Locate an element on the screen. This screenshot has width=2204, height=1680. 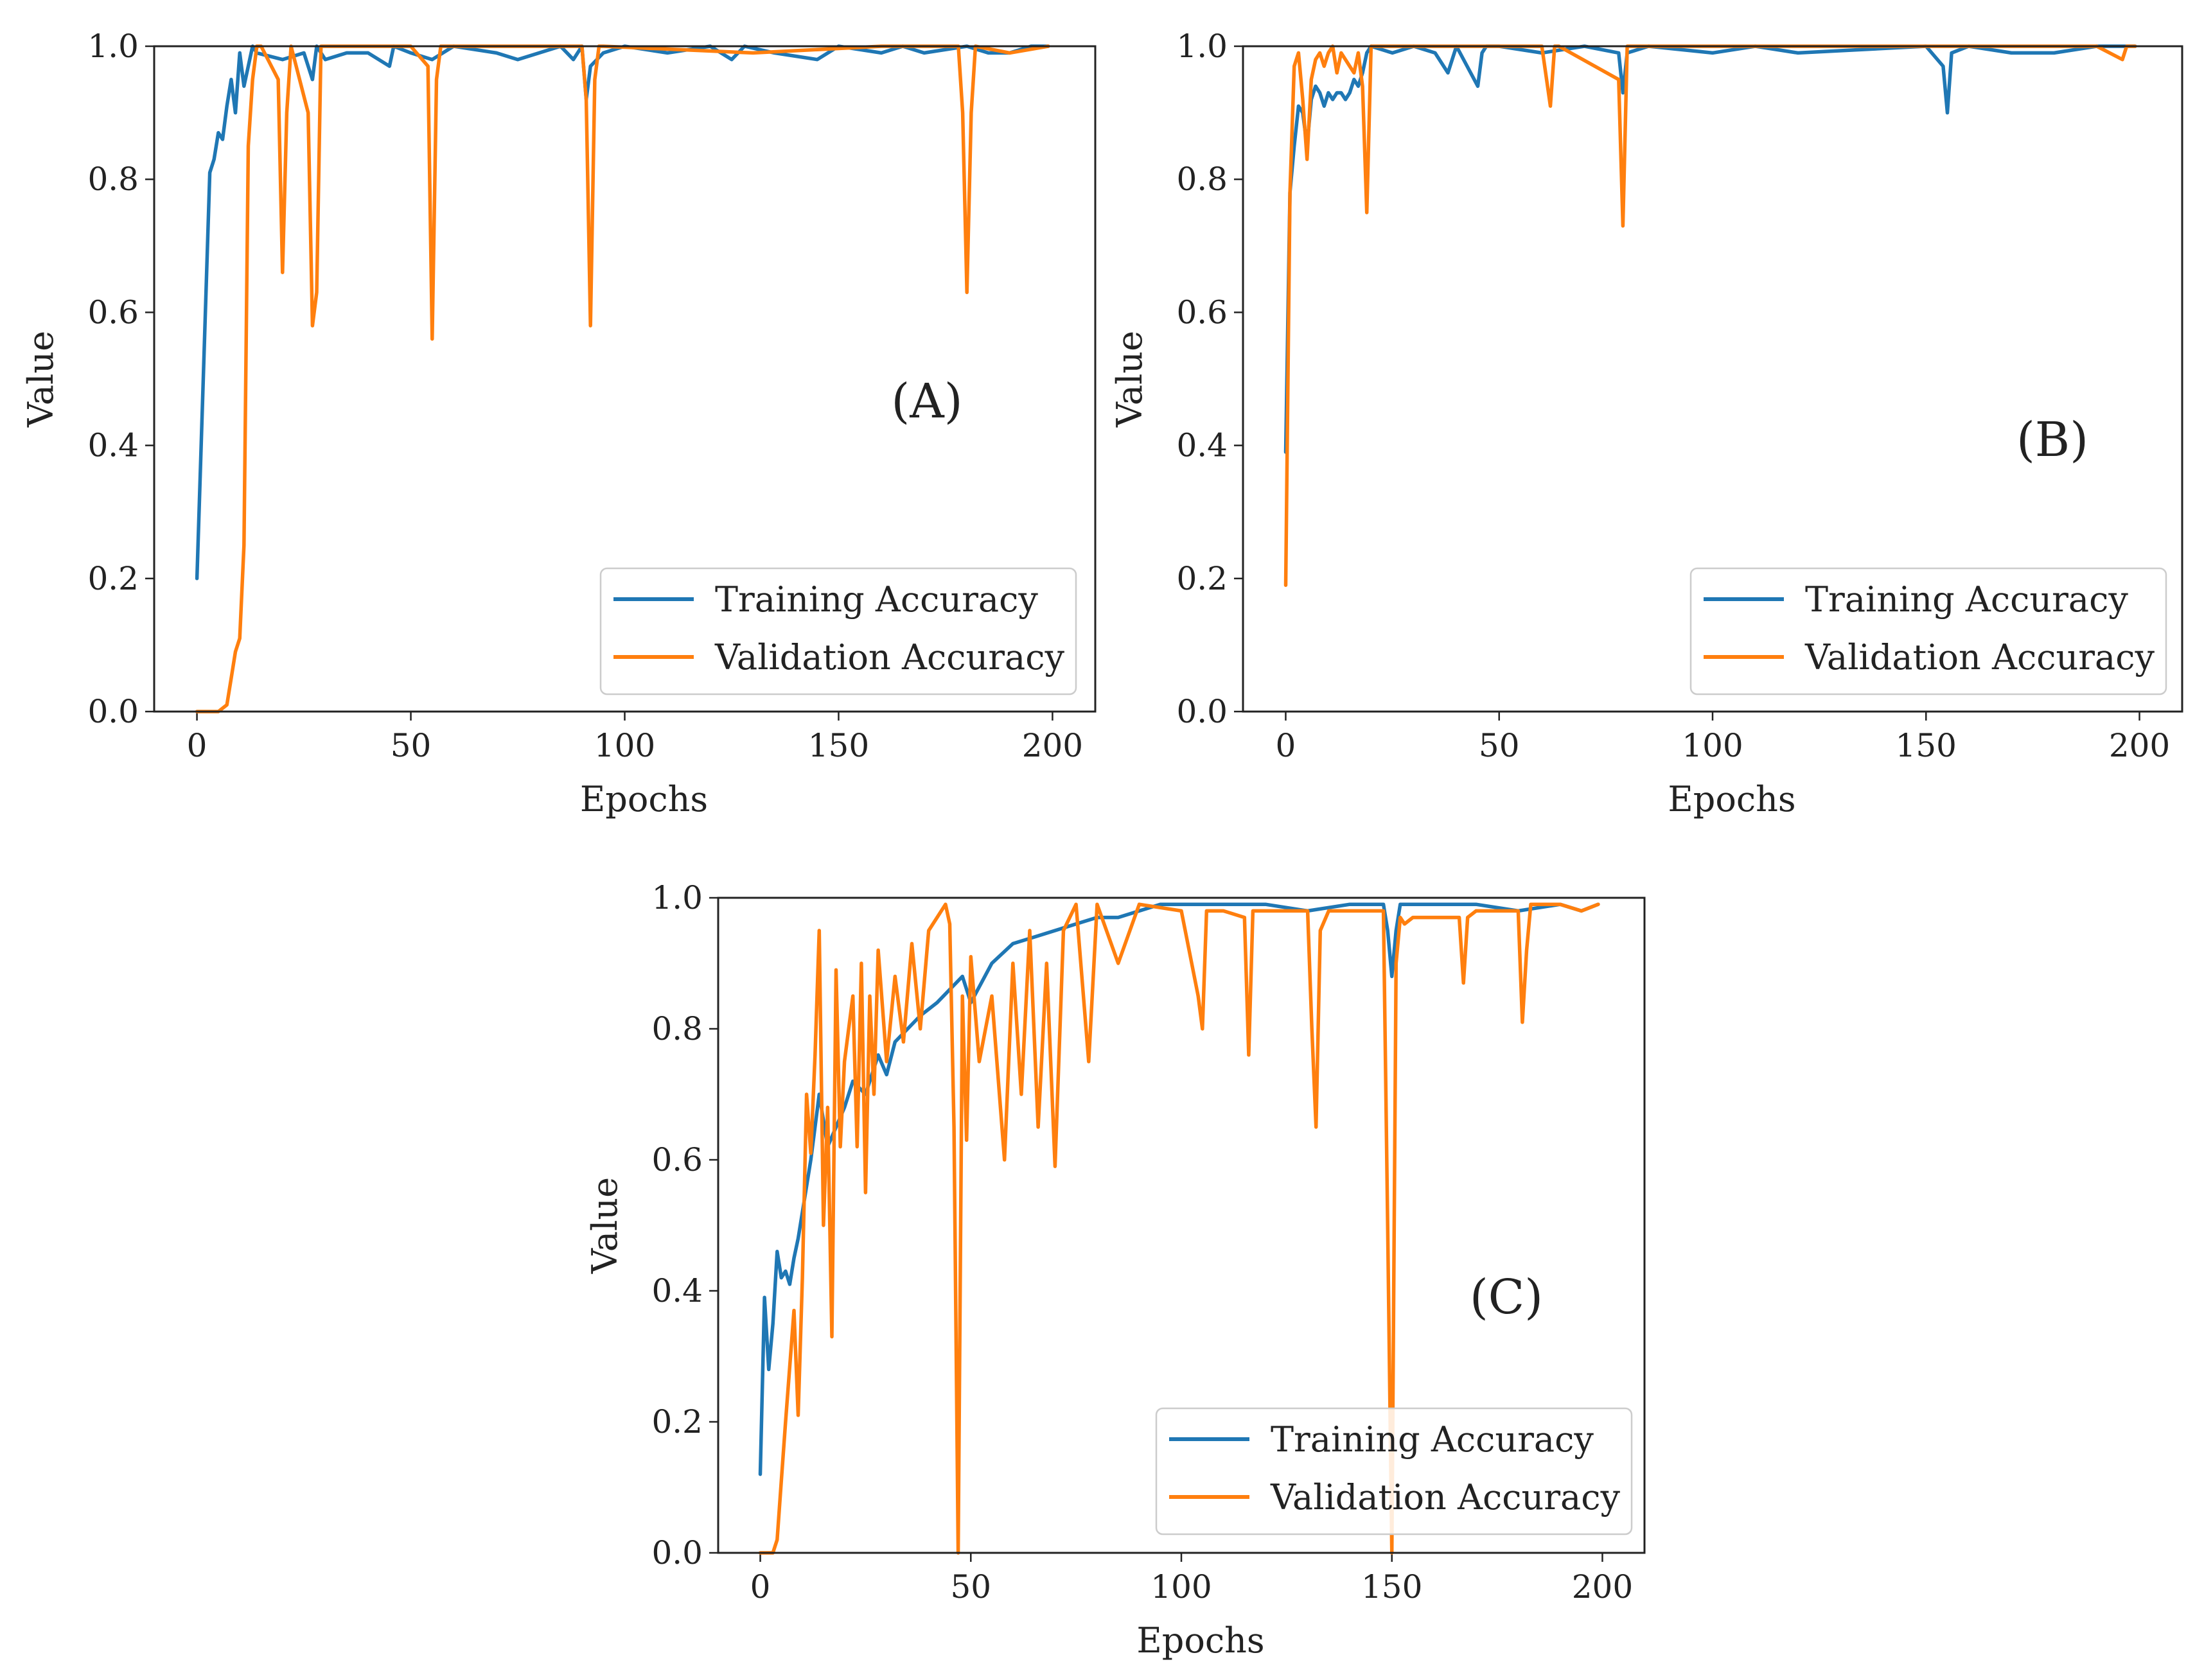
panel-label: (B) is located at coordinates (2052, 440).